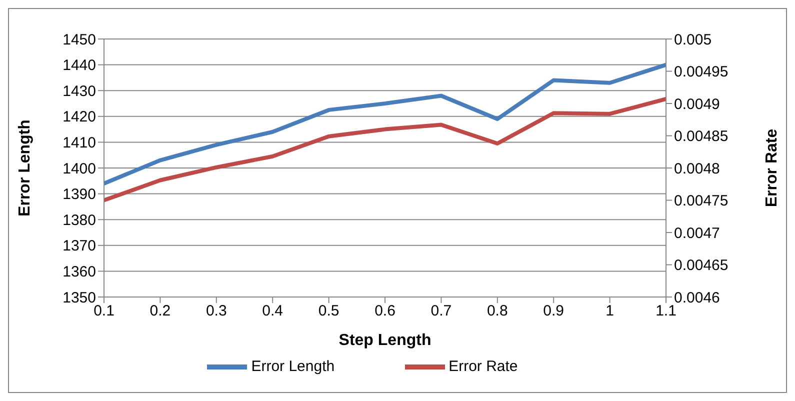 This screenshot has height=401, width=795. Describe the element at coordinates (483, 366) in the screenshot. I see `legend-label: Error Rate` at that location.